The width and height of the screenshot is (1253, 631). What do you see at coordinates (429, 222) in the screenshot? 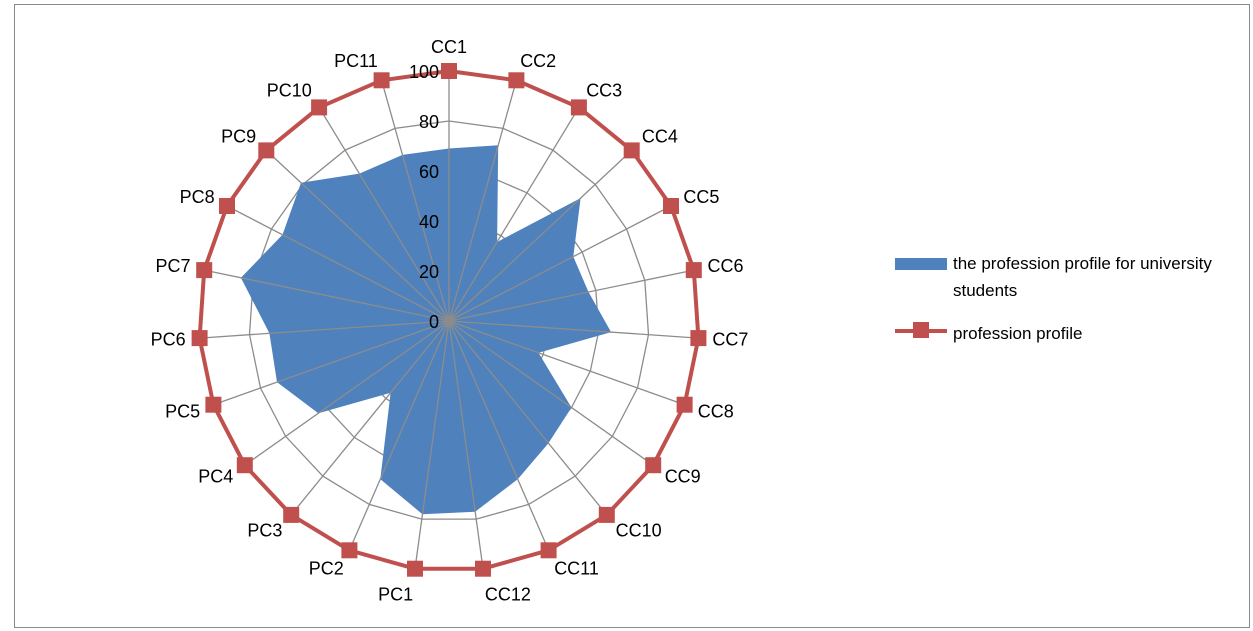
I see `tick-label: 40` at bounding box center [429, 222].